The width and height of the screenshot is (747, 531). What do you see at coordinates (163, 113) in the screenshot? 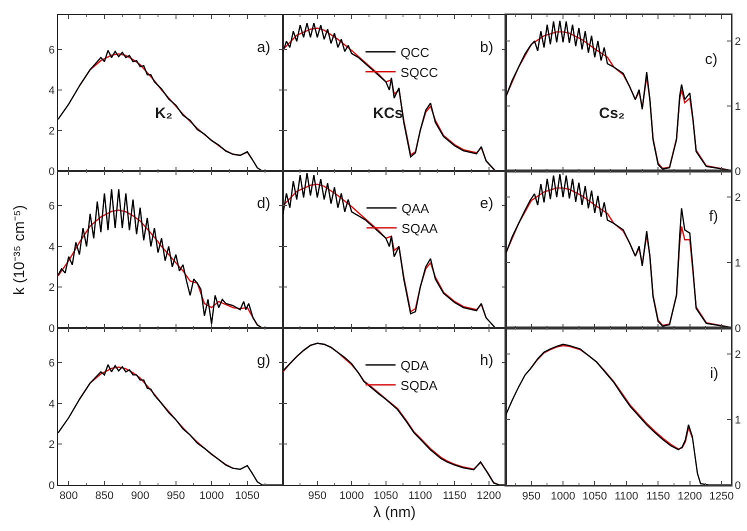
I see `annotation: K₂` at bounding box center [163, 113].